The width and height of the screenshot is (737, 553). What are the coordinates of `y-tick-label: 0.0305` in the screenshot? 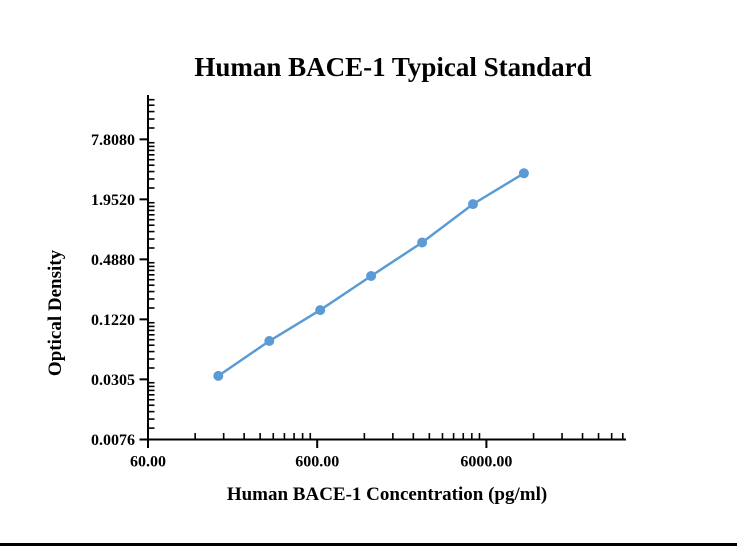 It's located at (113, 380).